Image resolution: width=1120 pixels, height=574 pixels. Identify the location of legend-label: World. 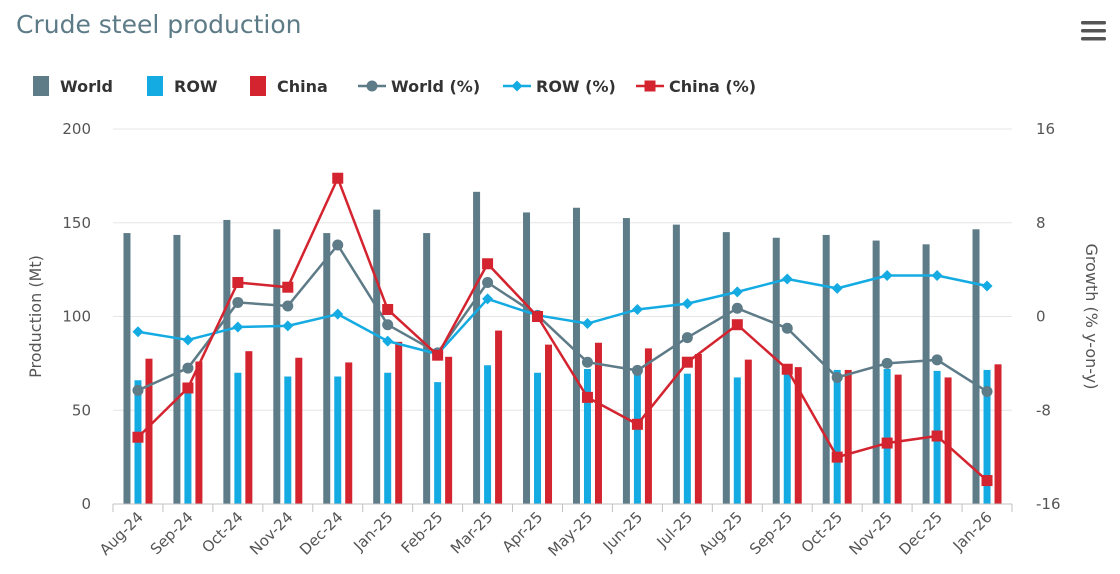
(86, 86).